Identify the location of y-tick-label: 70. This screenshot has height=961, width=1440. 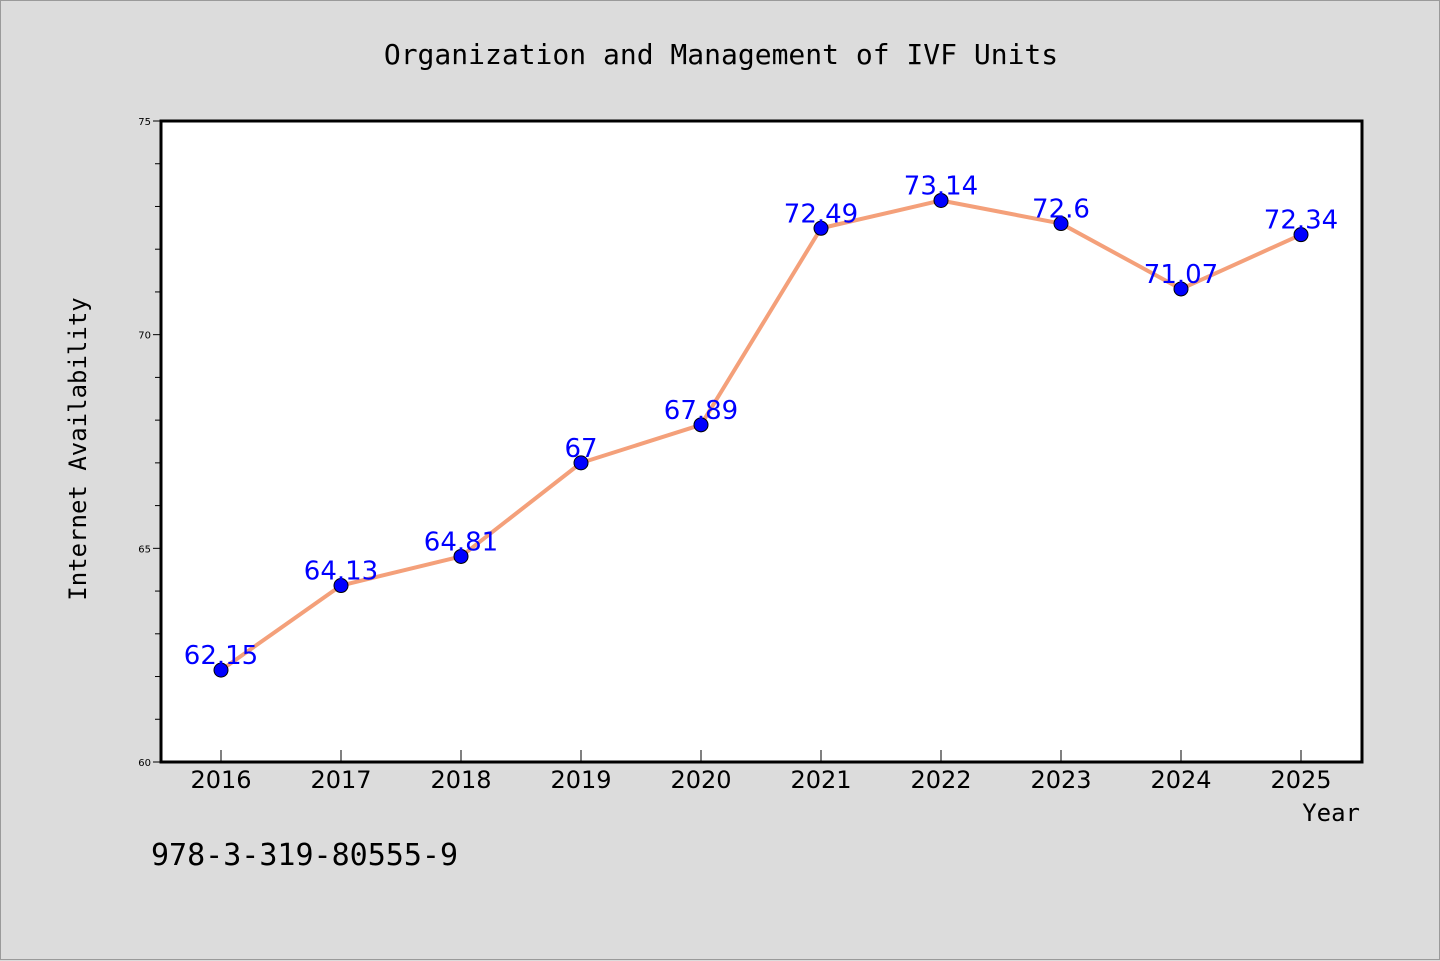
(144, 336).